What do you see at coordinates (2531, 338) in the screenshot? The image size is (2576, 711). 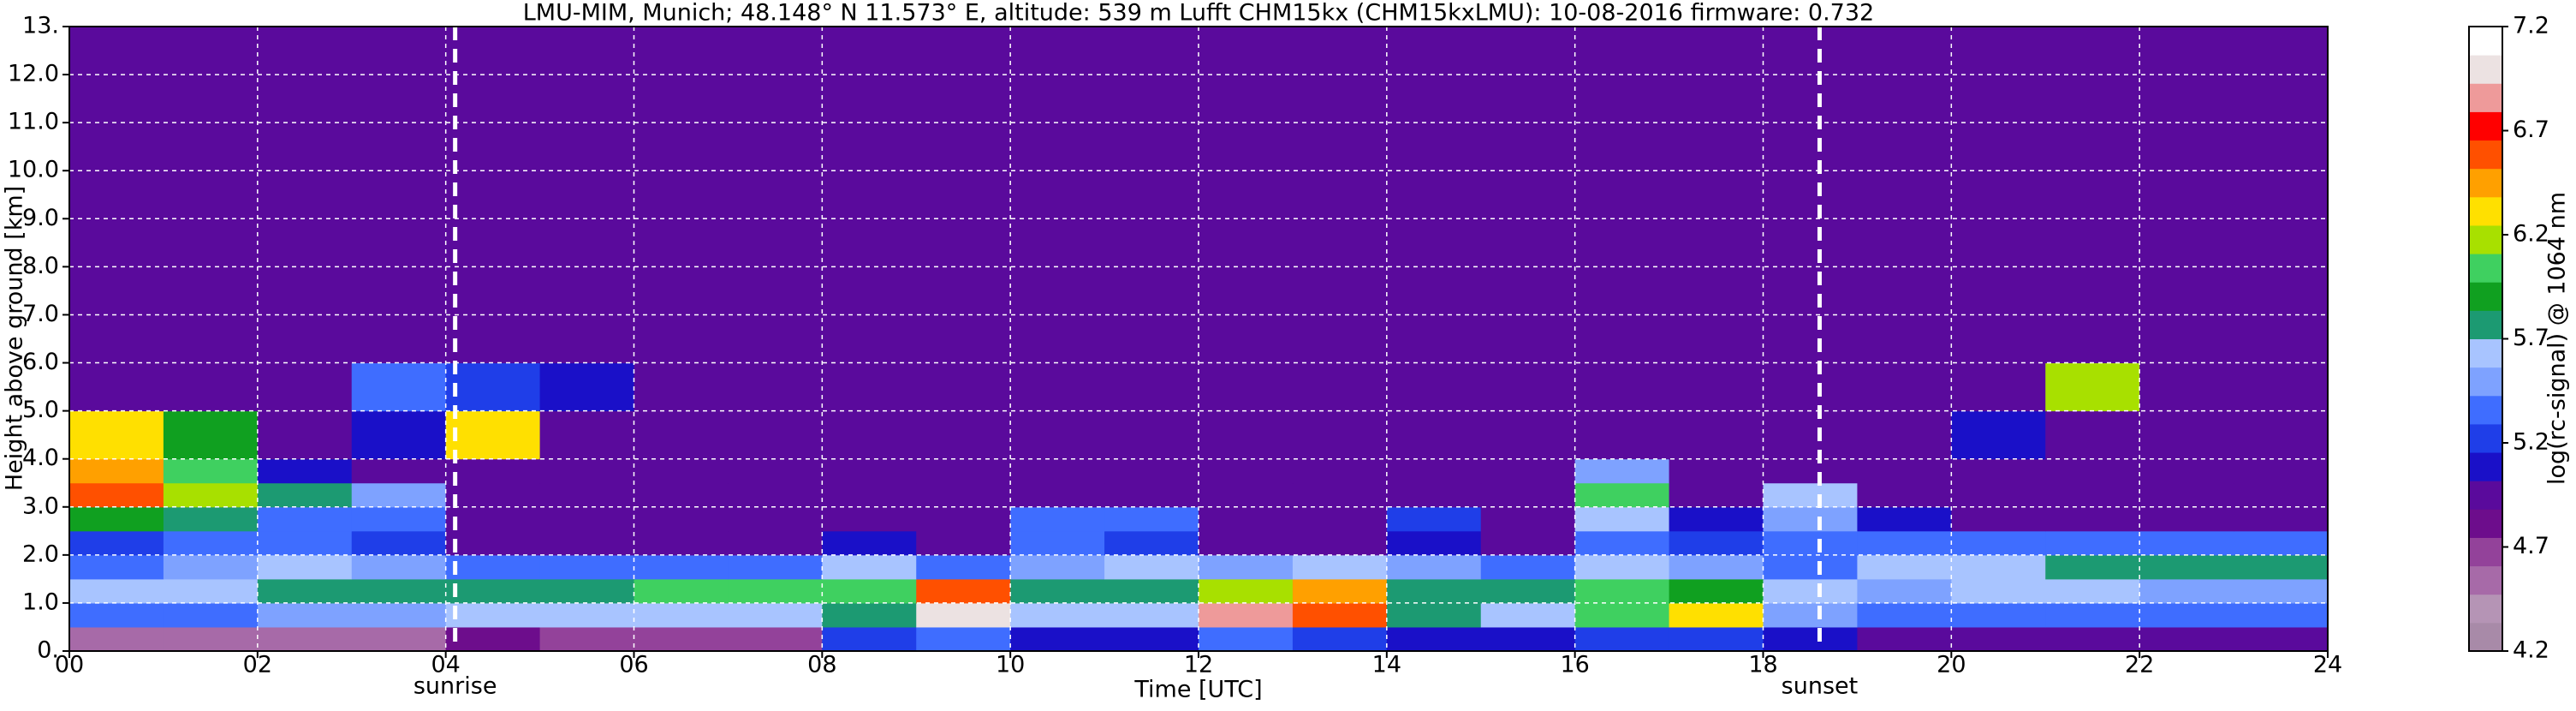 I see `colorbar-tick-label: 5.7` at bounding box center [2531, 338].